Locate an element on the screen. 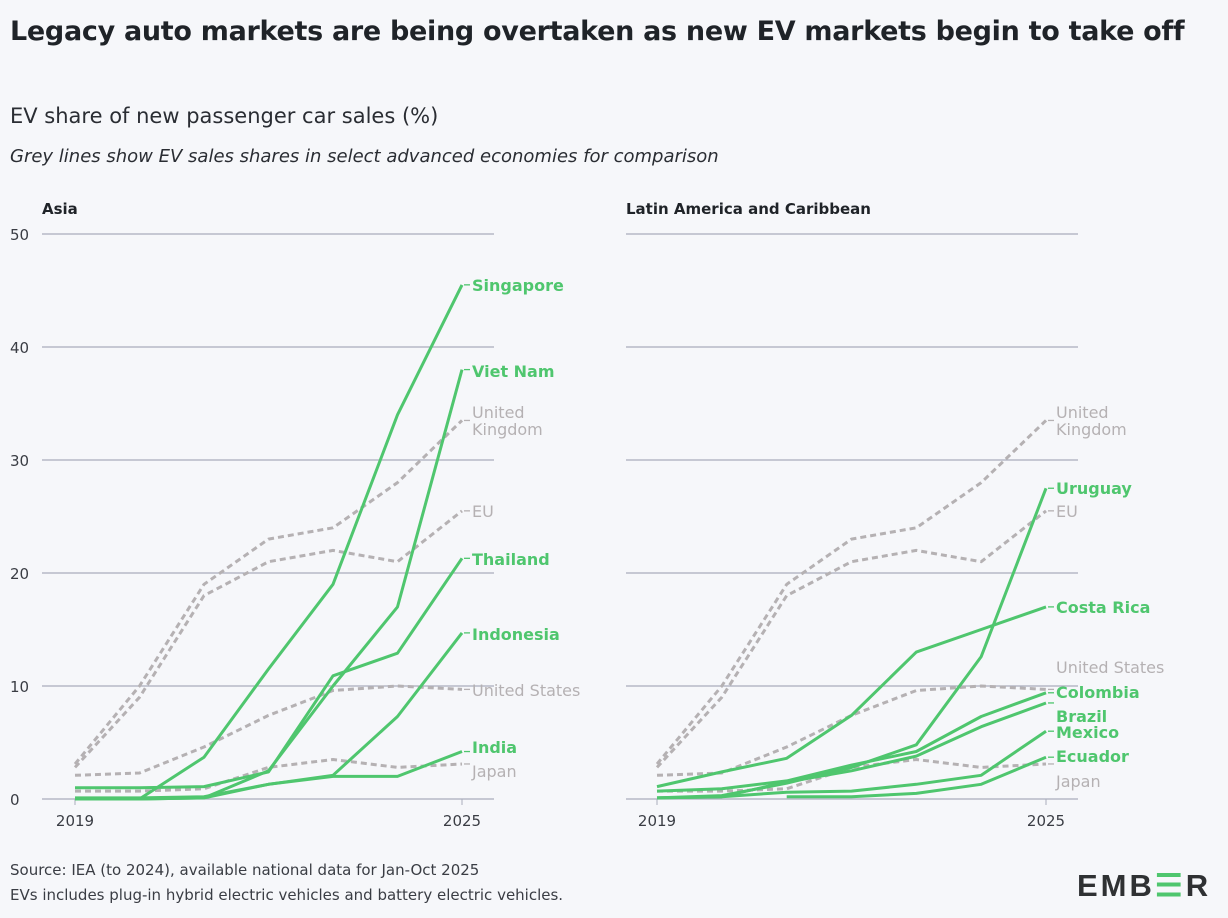  series-line-ecuador is located at coordinates (916, 777).